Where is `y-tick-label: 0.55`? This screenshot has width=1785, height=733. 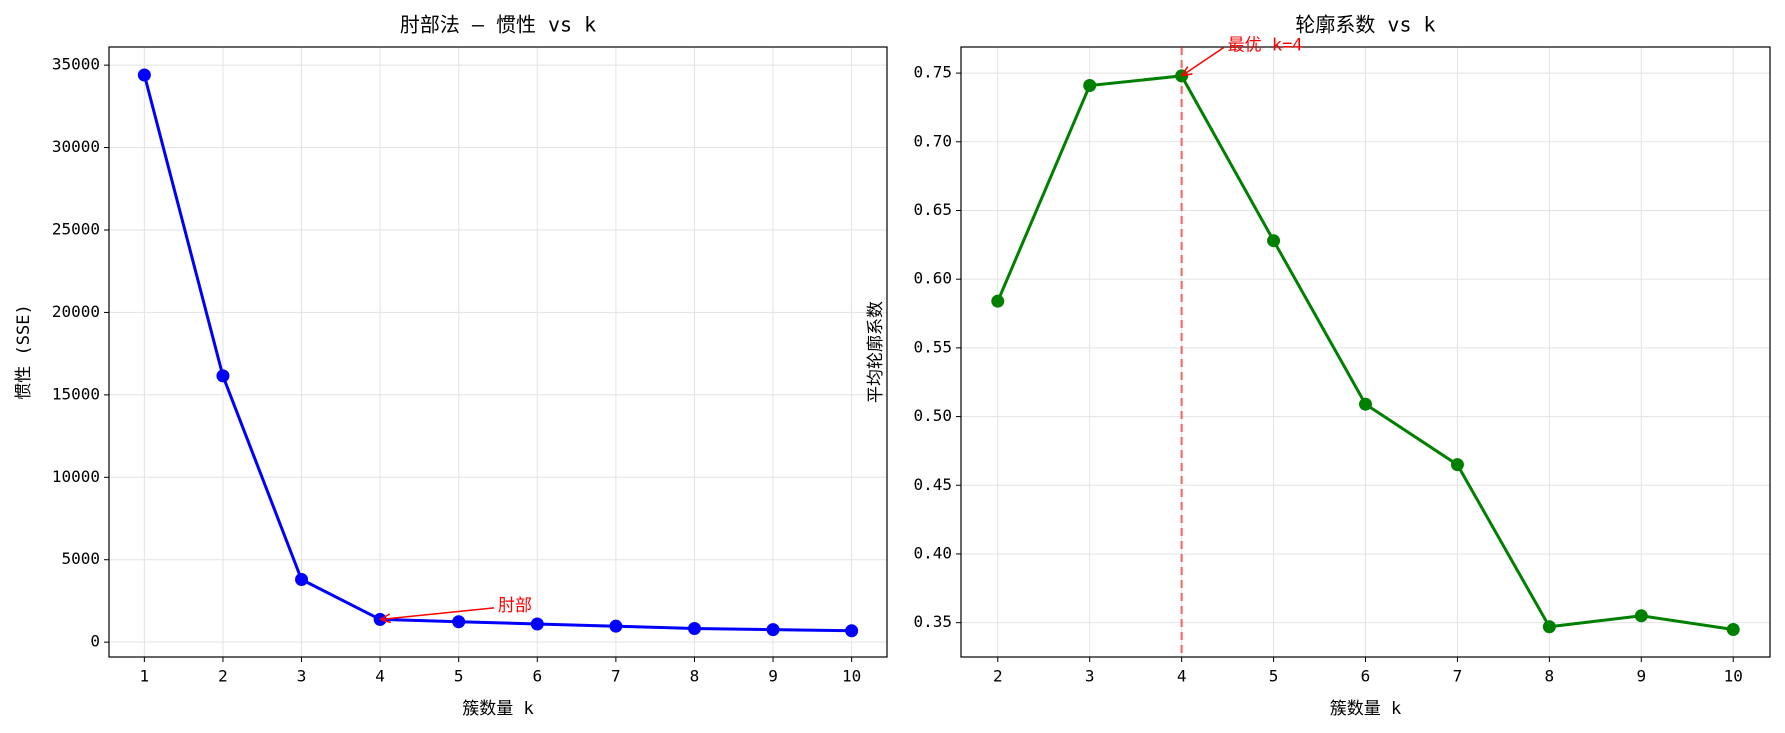 y-tick-label: 0.55 is located at coordinates (932, 346).